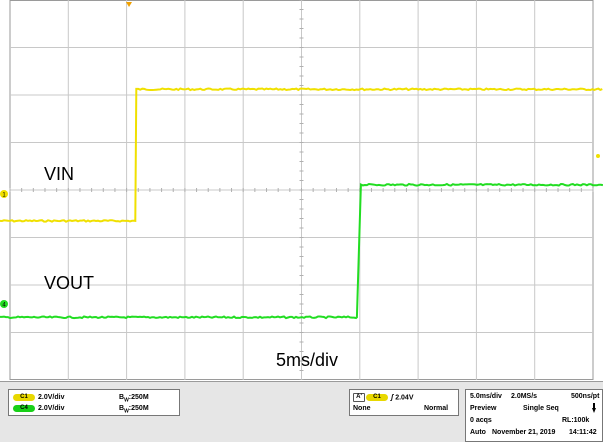  Describe the element at coordinates (483, 408) in the screenshot. I see `acq-state: Preview` at that location.